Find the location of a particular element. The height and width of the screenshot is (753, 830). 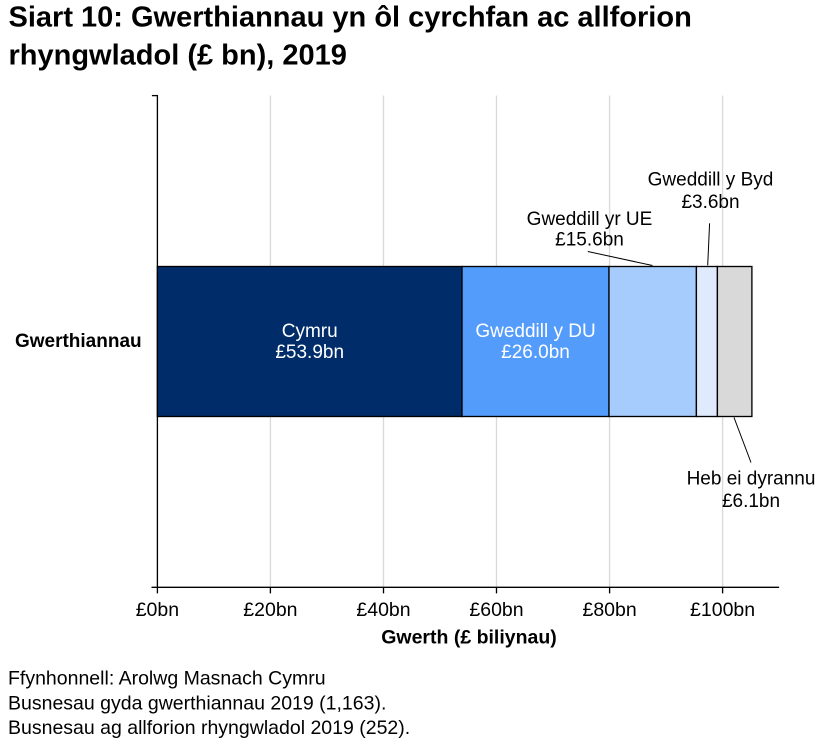

svg-text: £40bn is located at coordinates (383, 610).